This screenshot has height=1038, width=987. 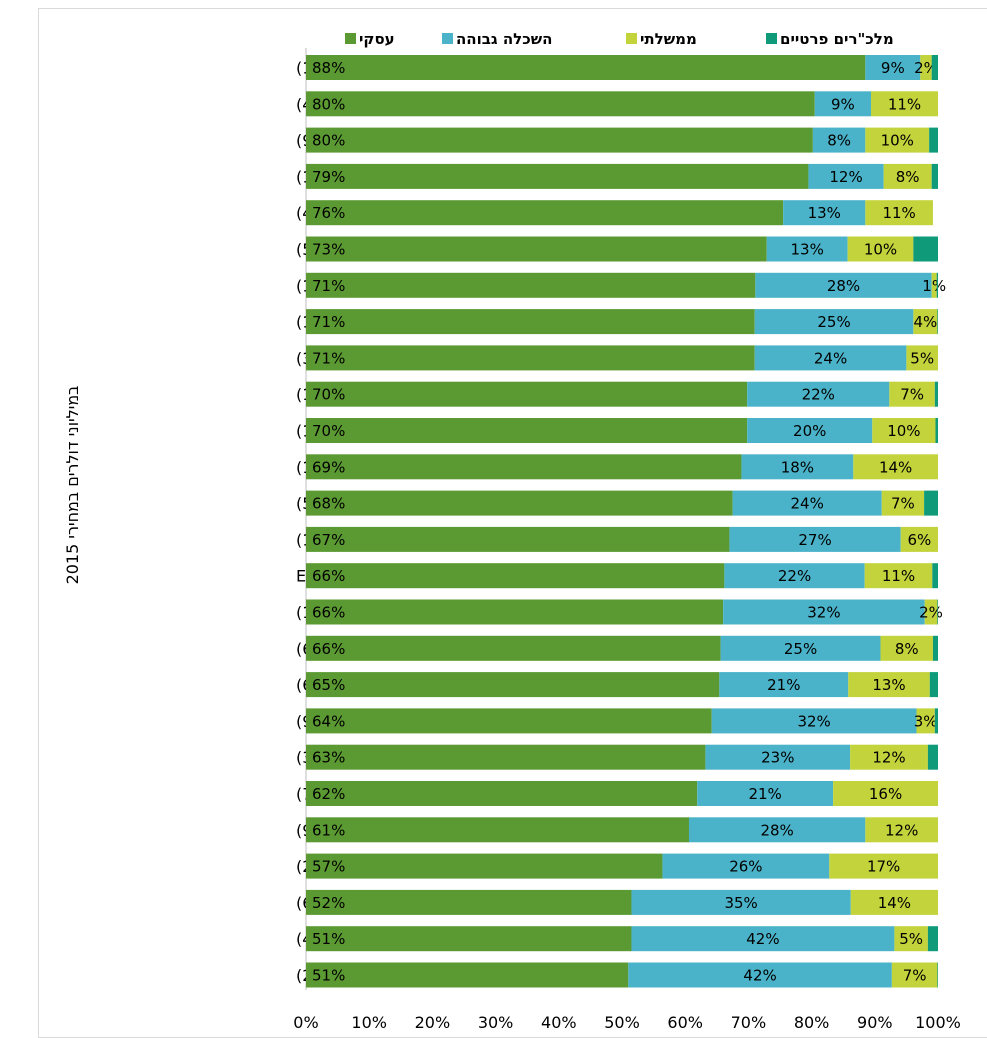 I want to click on data-label: 42%, so click(x=762, y=939).